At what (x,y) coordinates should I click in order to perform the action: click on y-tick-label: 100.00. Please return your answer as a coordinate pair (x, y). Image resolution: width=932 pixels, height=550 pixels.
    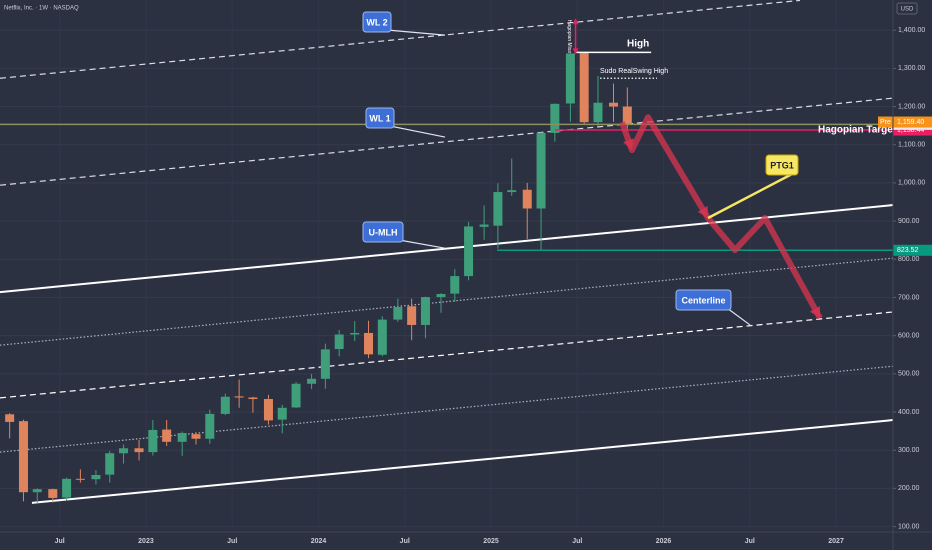
    Looking at the image, I should click on (909, 526).